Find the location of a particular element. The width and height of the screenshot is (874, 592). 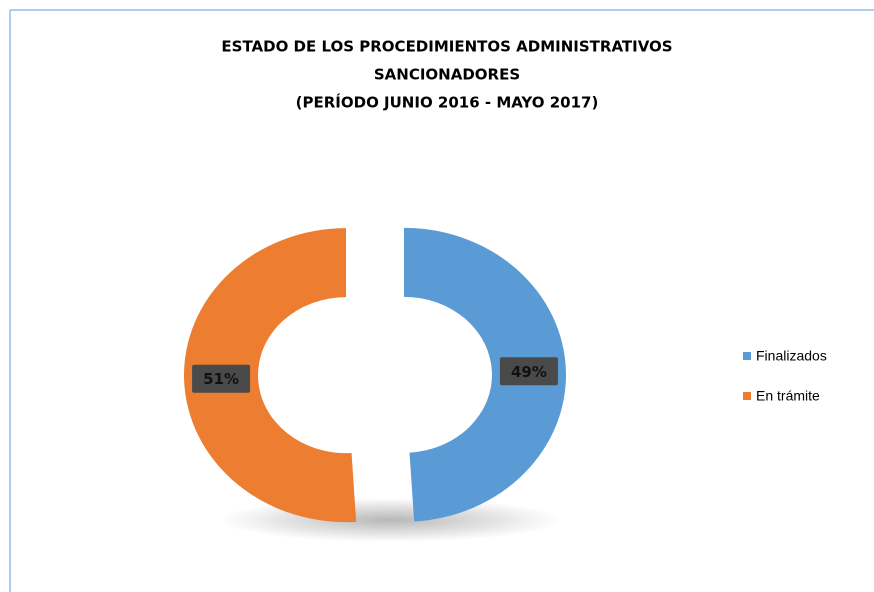

legend-label: En trámite is located at coordinates (788, 396).